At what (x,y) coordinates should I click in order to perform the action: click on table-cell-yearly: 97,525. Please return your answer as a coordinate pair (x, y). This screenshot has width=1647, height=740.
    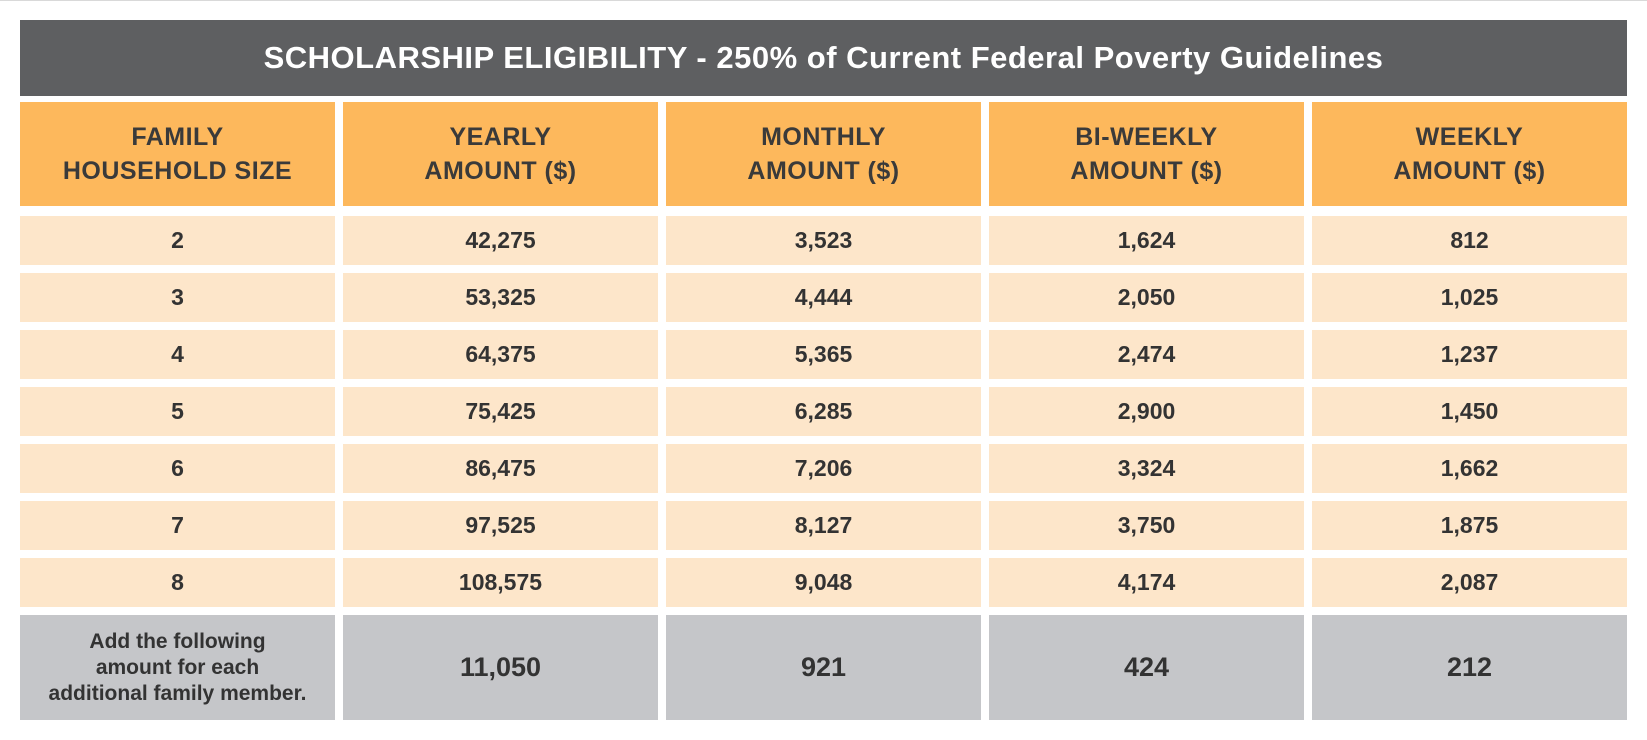
    Looking at the image, I should click on (500, 525).